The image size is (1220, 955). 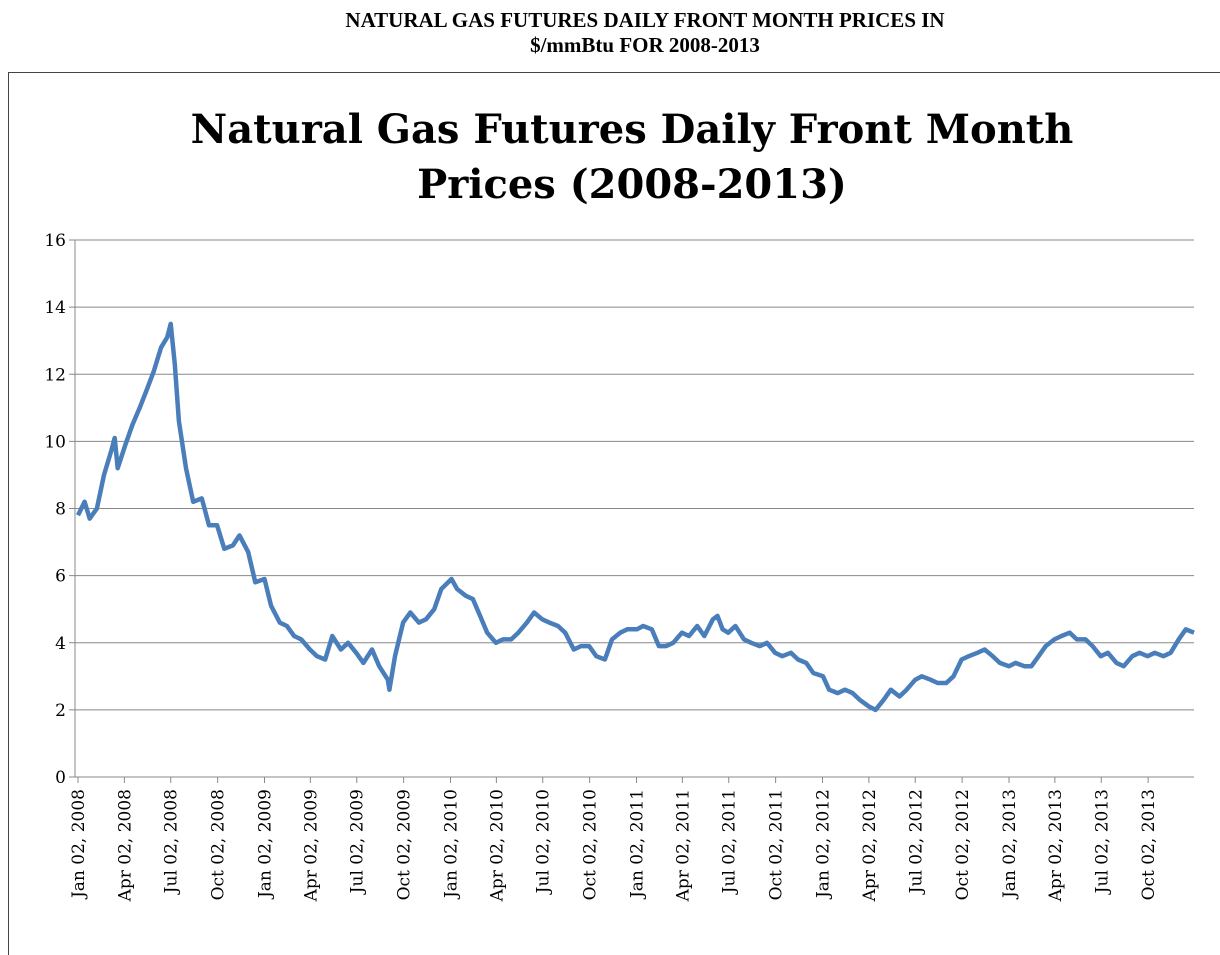 I want to click on x-tick-label: Jan 02, 2010, so click(x=452, y=844).